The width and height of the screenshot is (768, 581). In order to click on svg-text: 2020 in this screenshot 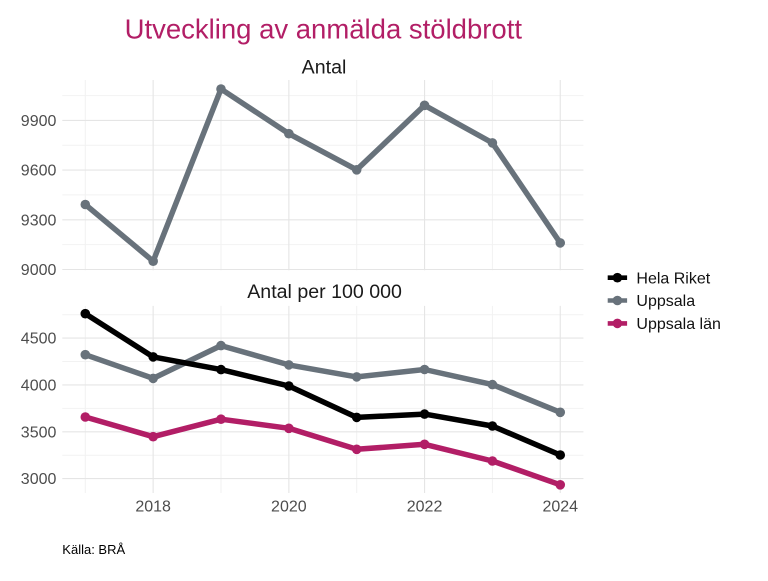, I will do `click(289, 507)`.